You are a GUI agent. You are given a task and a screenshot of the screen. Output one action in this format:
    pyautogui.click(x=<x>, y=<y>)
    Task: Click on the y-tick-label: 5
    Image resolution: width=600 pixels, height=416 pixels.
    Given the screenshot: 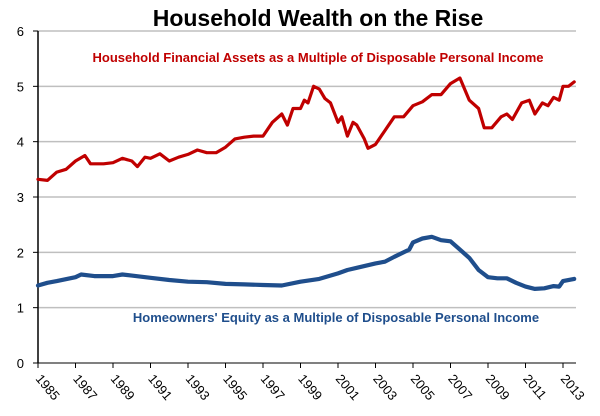 What is the action you would take?
    pyautogui.click(x=20, y=86)
    